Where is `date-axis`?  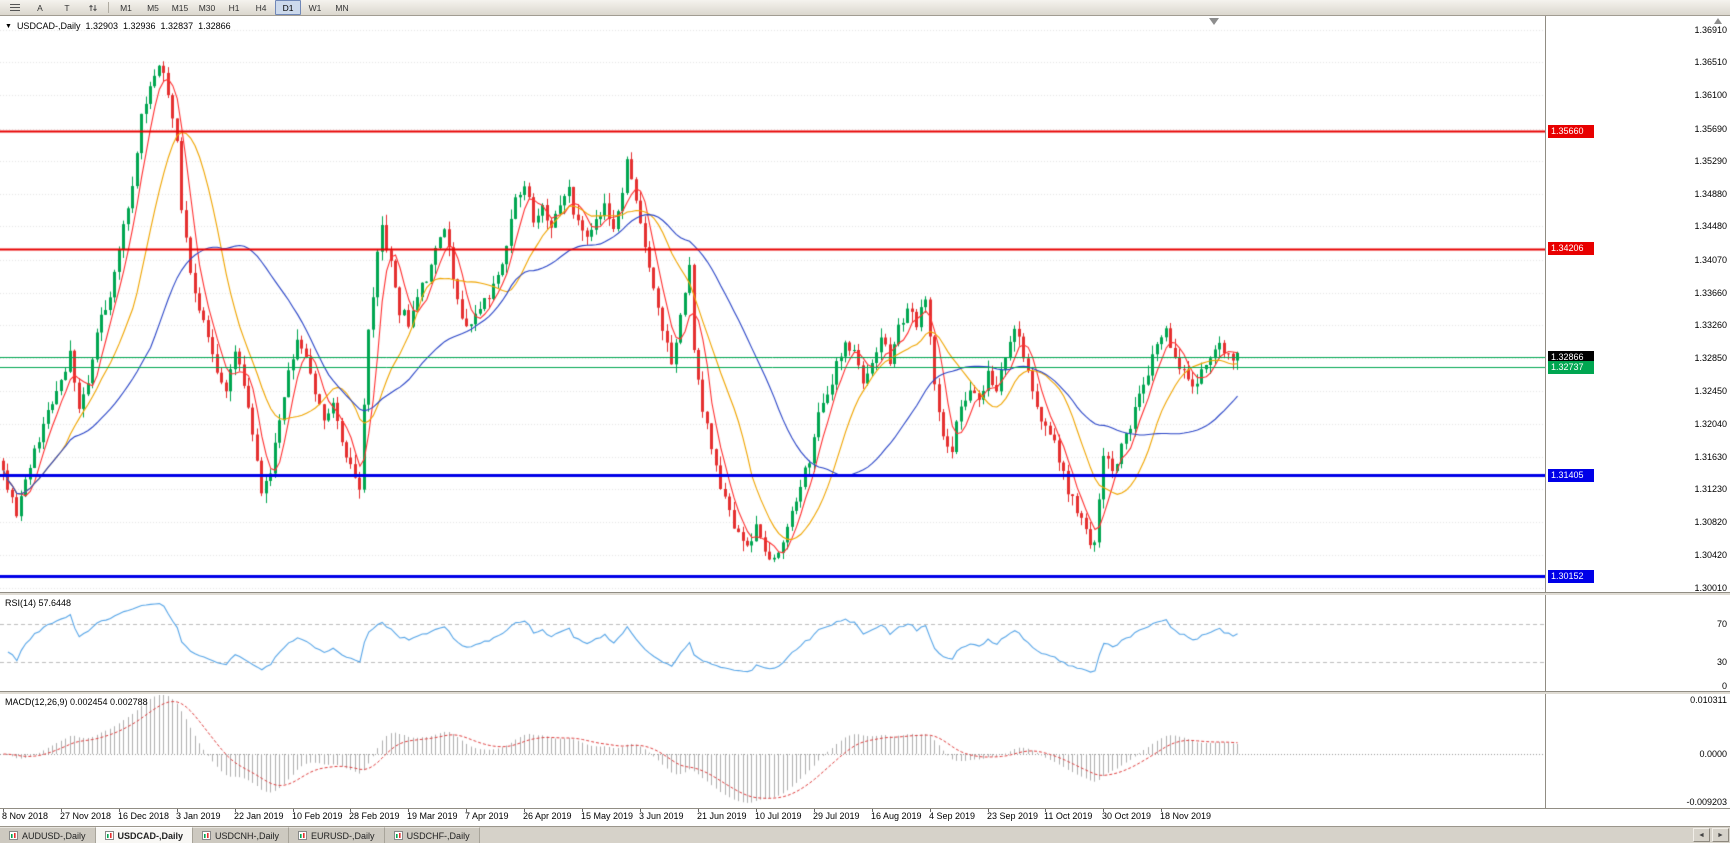
date-axis is located at coordinates (865, 817).